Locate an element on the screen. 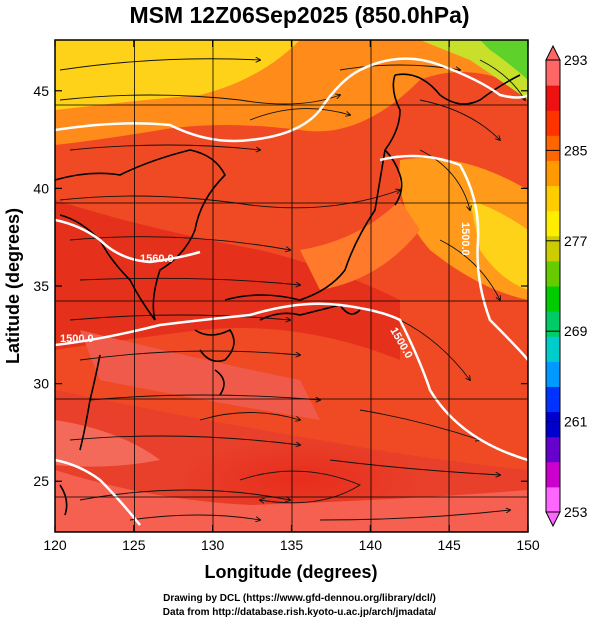 The width and height of the screenshot is (599, 625). x-tick-label: 145 is located at coordinates (449, 545).